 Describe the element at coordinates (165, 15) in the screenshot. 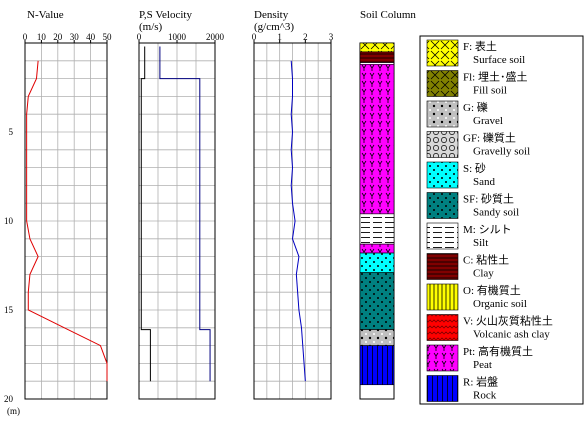

I see `panel-title: P,S Velocity` at that location.